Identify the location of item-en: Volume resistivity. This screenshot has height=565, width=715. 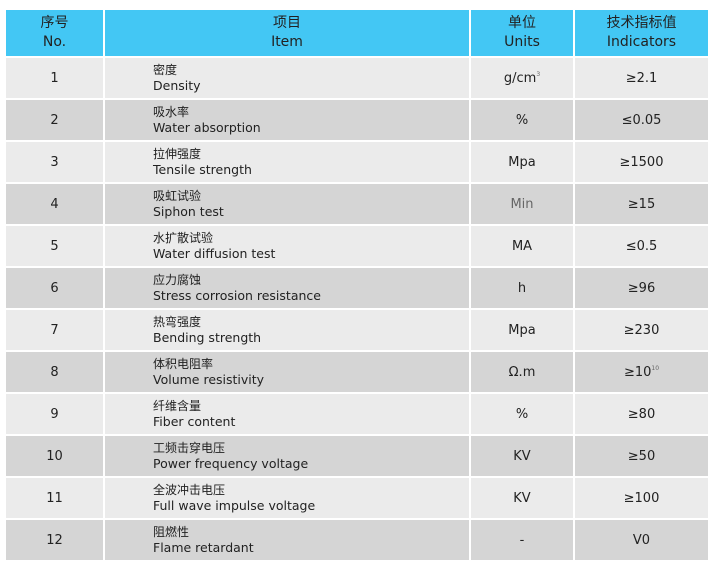
(209, 379).